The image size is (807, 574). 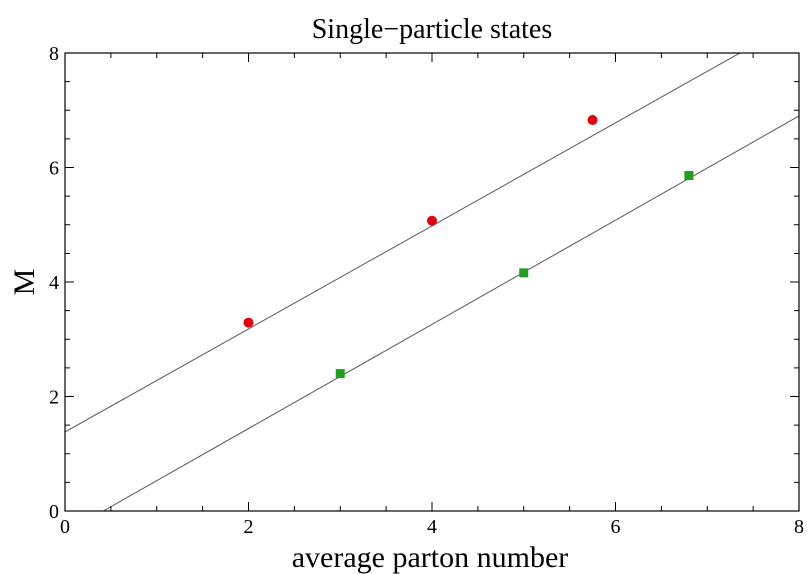 What do you see at coordinates (54, 398) in the screenshot?
I see `y-tick-label: 2` at bounding box center [54, 398].